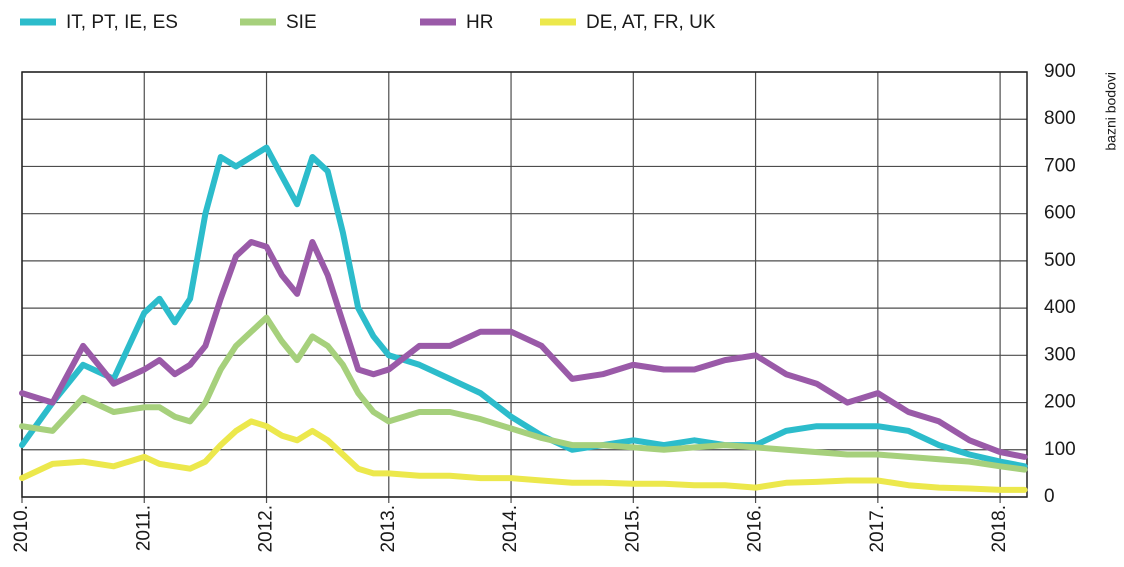 This screenshot has height=567, width=1124. I want to click on legend-label: DE, AT, FR, UK, so click(651, 22).